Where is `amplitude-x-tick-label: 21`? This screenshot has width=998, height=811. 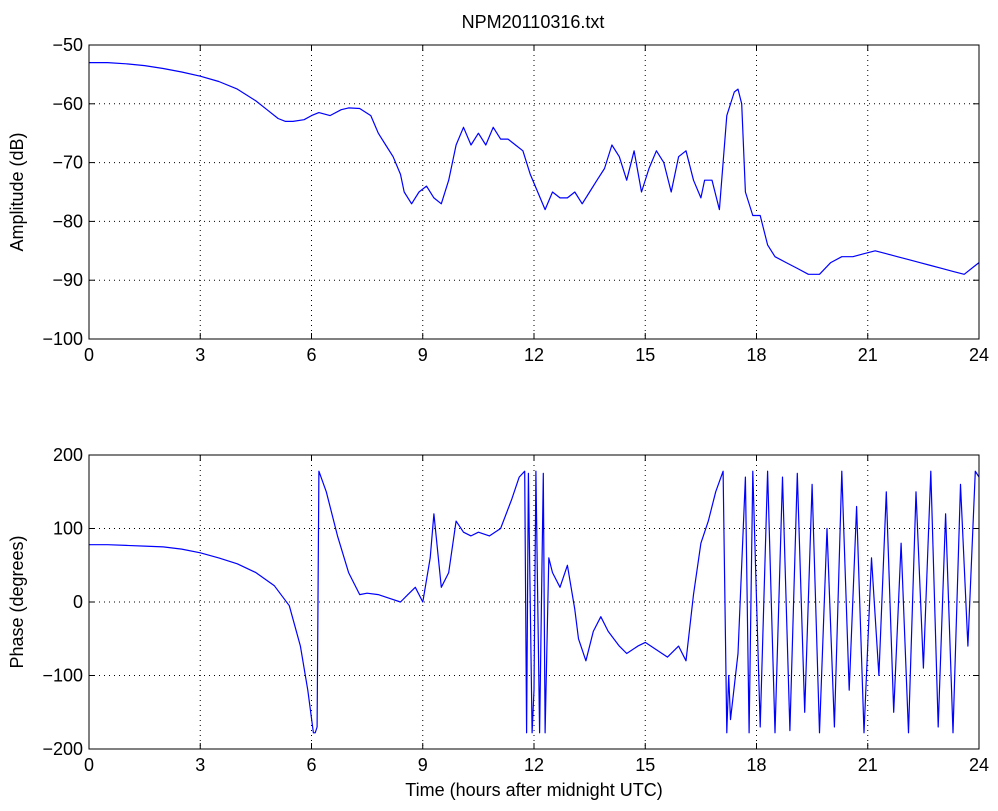 amplitude-x-tick-label: 21 is located at coordinates (868, 355).